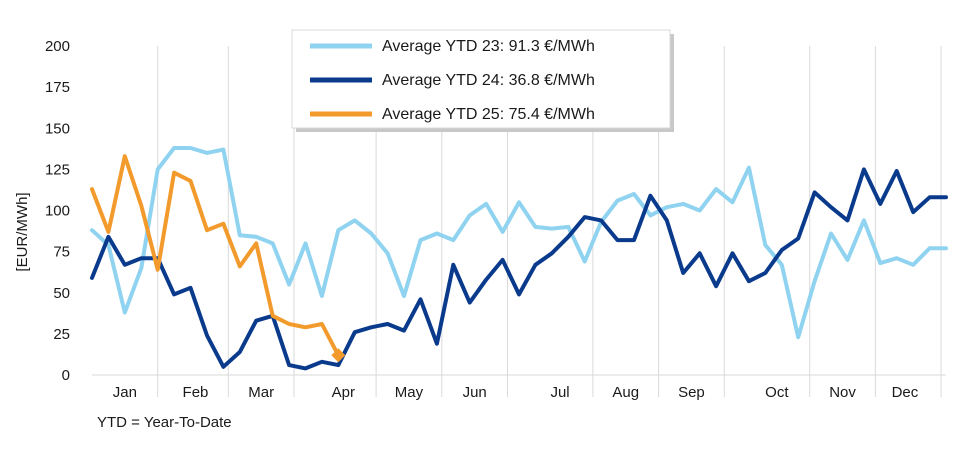 The image size is (972, 450). Describe the element at coordinates (61, 293) in the screenshot. I see `y-tick-label: 50` at that location.